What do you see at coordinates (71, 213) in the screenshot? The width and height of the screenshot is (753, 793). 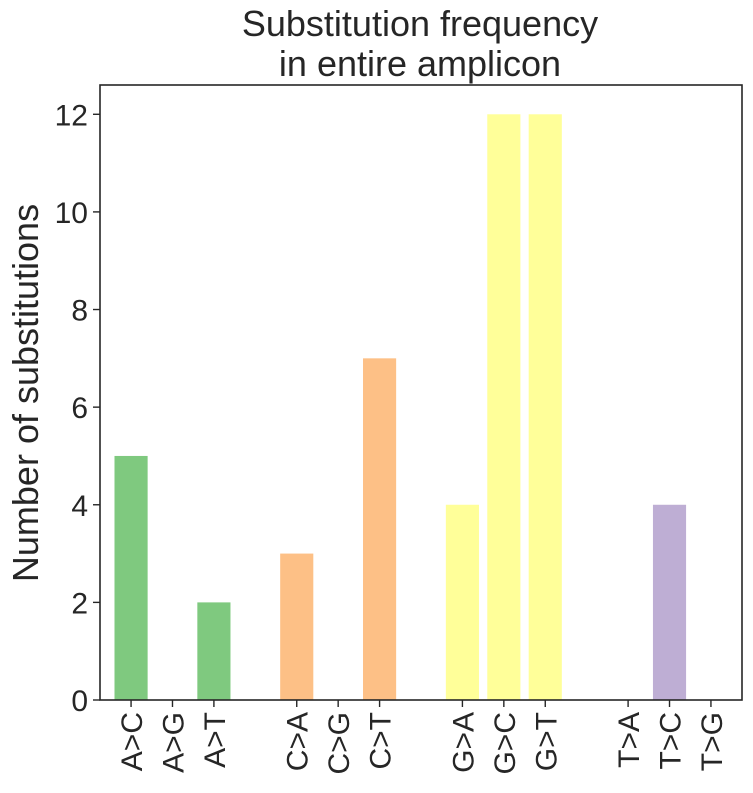 I see `y-tick-label: 10` at bounding box center [71, 213].